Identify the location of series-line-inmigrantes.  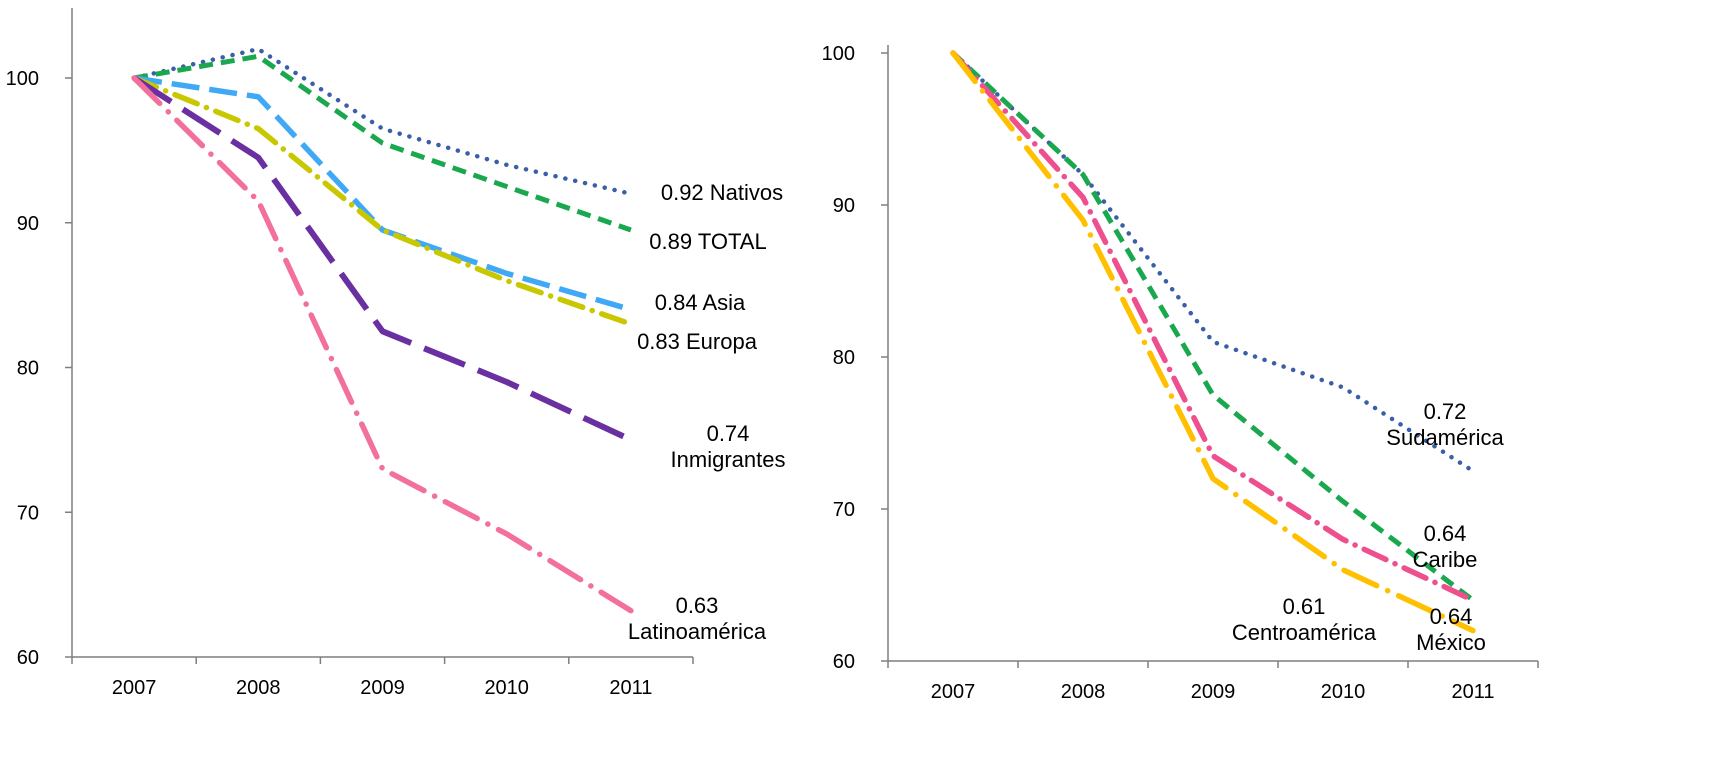
(382, 259).